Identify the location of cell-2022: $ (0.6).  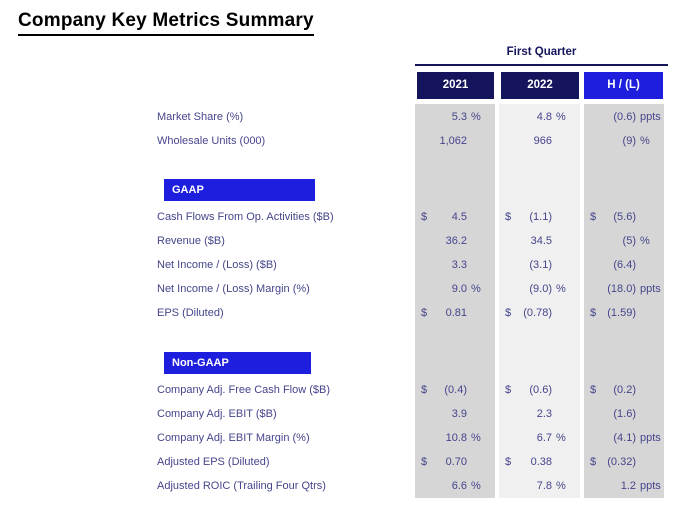
(539, 390).